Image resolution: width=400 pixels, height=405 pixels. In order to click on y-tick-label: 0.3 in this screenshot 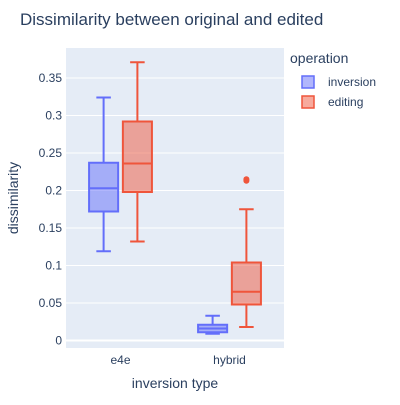, I will do `click(53, 116)`.